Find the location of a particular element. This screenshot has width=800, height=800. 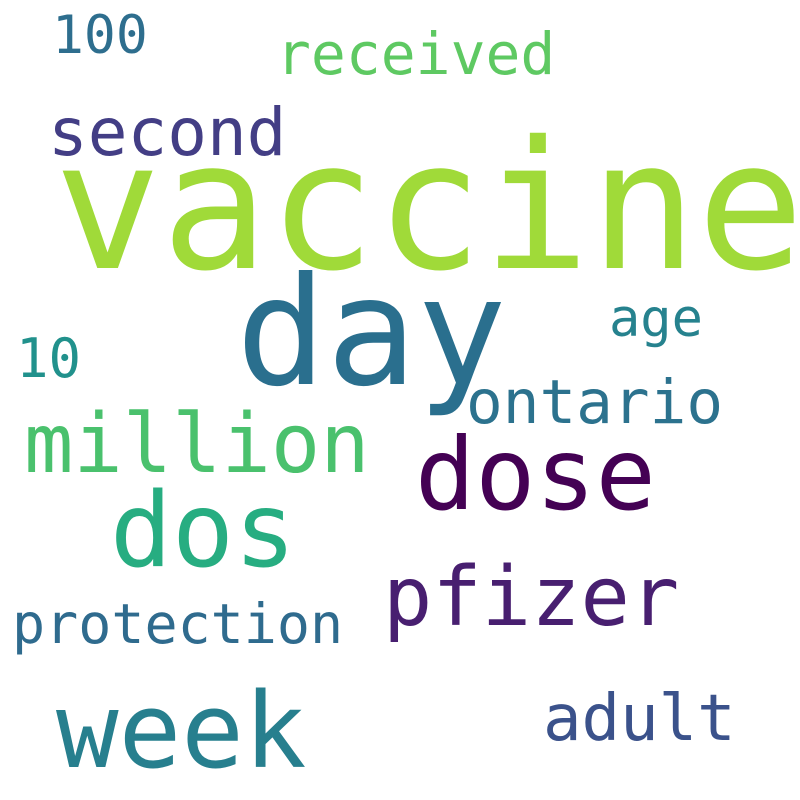

word-million: million is located at coordinates (197, 444).